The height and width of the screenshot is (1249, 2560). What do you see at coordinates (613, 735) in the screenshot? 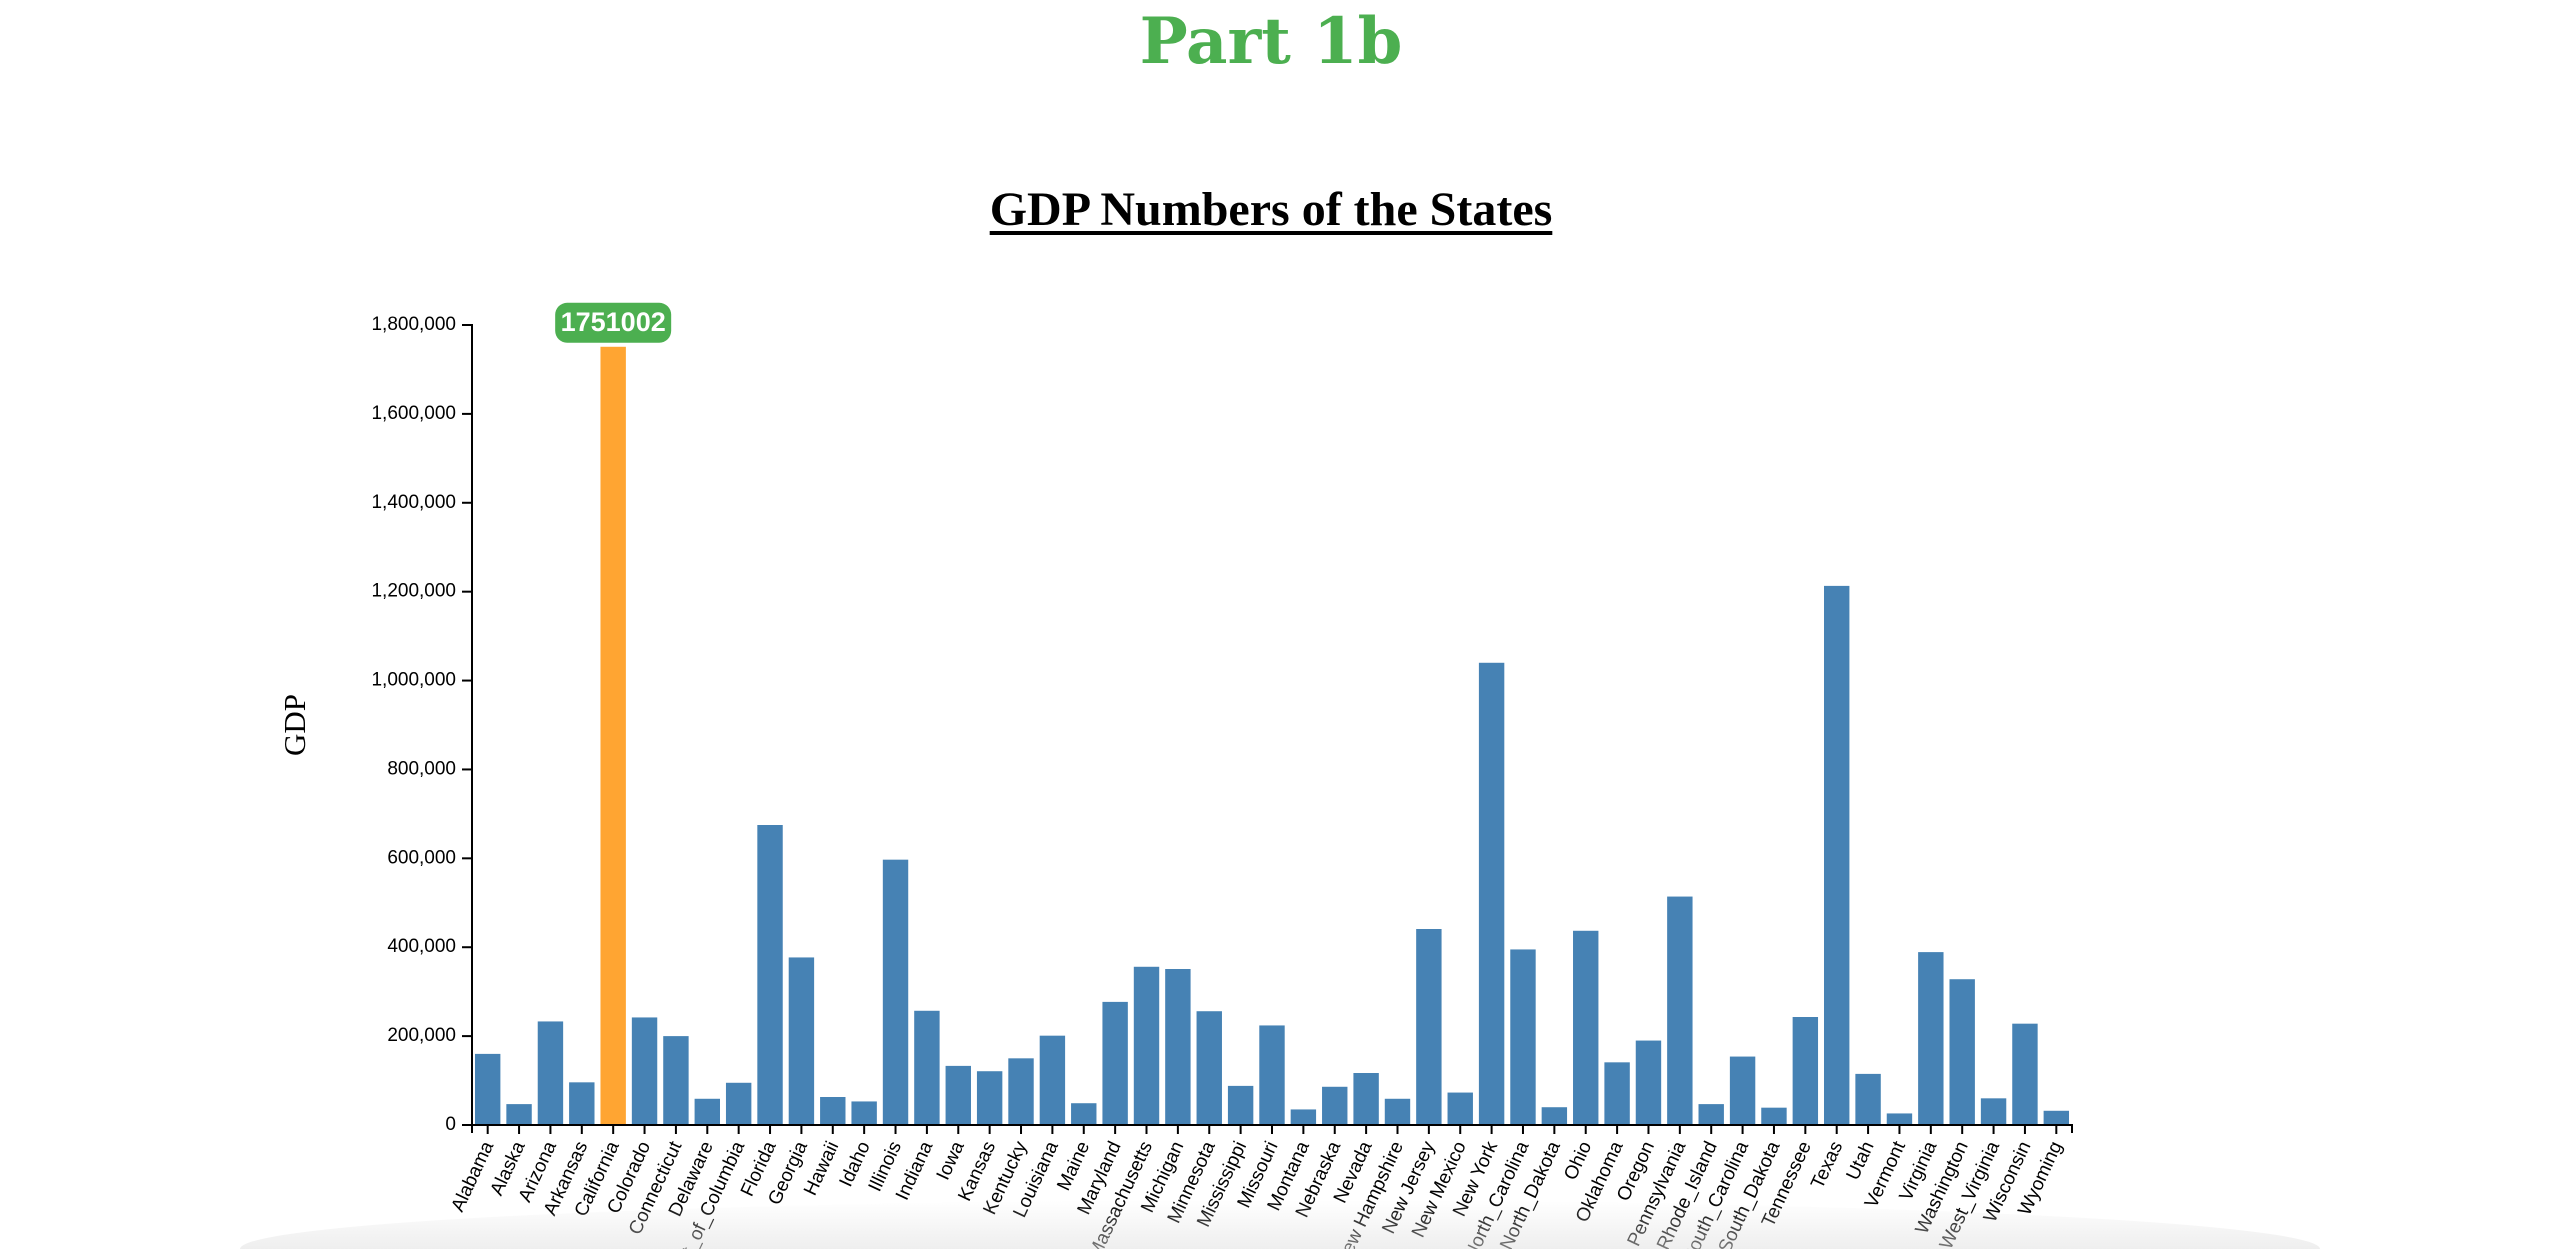
I see `bar-california` at bounding box center [613, 735].